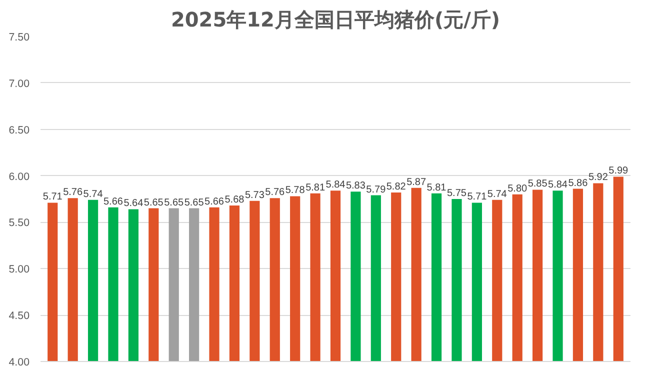 This screenshot has height=367, width=650. What do you see at coordinates (295, 190) in the screenshot?
I see `data-label: 5.78` at bounding box center [295, 190].